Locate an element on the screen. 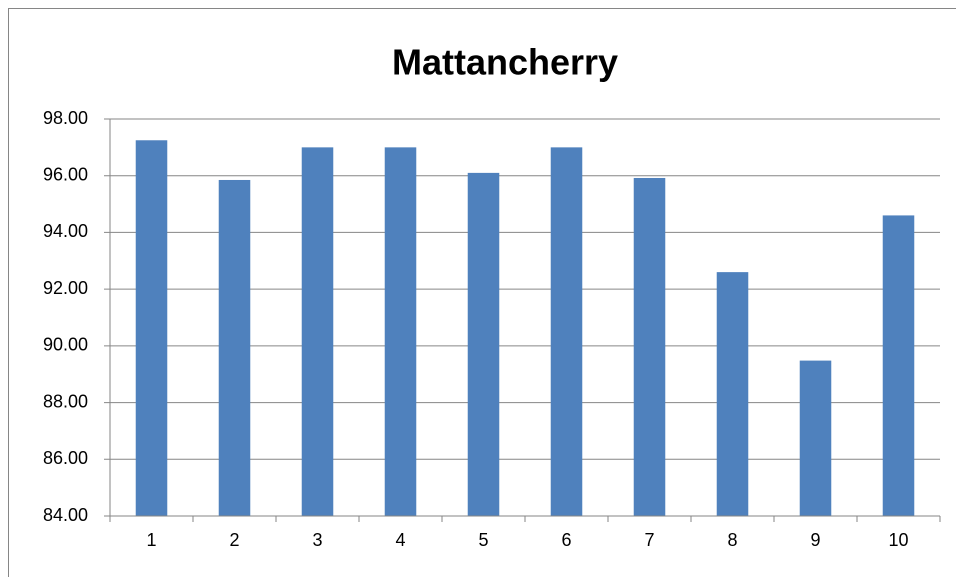 This screenshot has height=577, width=956. y-tick-label: 90.00 is located at coordinates (65, 345).